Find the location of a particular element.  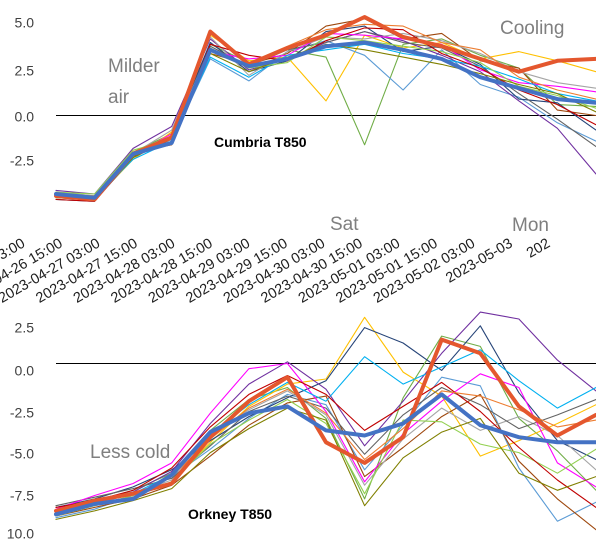

chart-title: Orkney T850 is located at coordinates (230, 514).